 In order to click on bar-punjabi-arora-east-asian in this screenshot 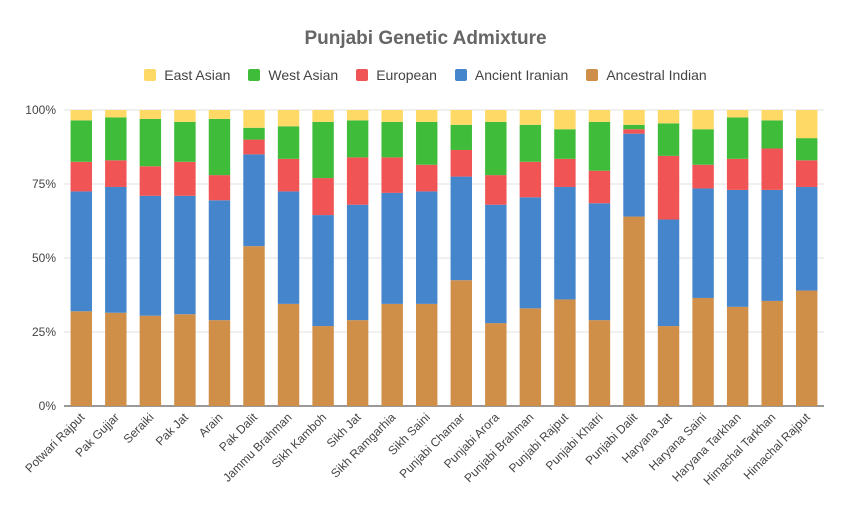, I will do `click(496, 116)`.